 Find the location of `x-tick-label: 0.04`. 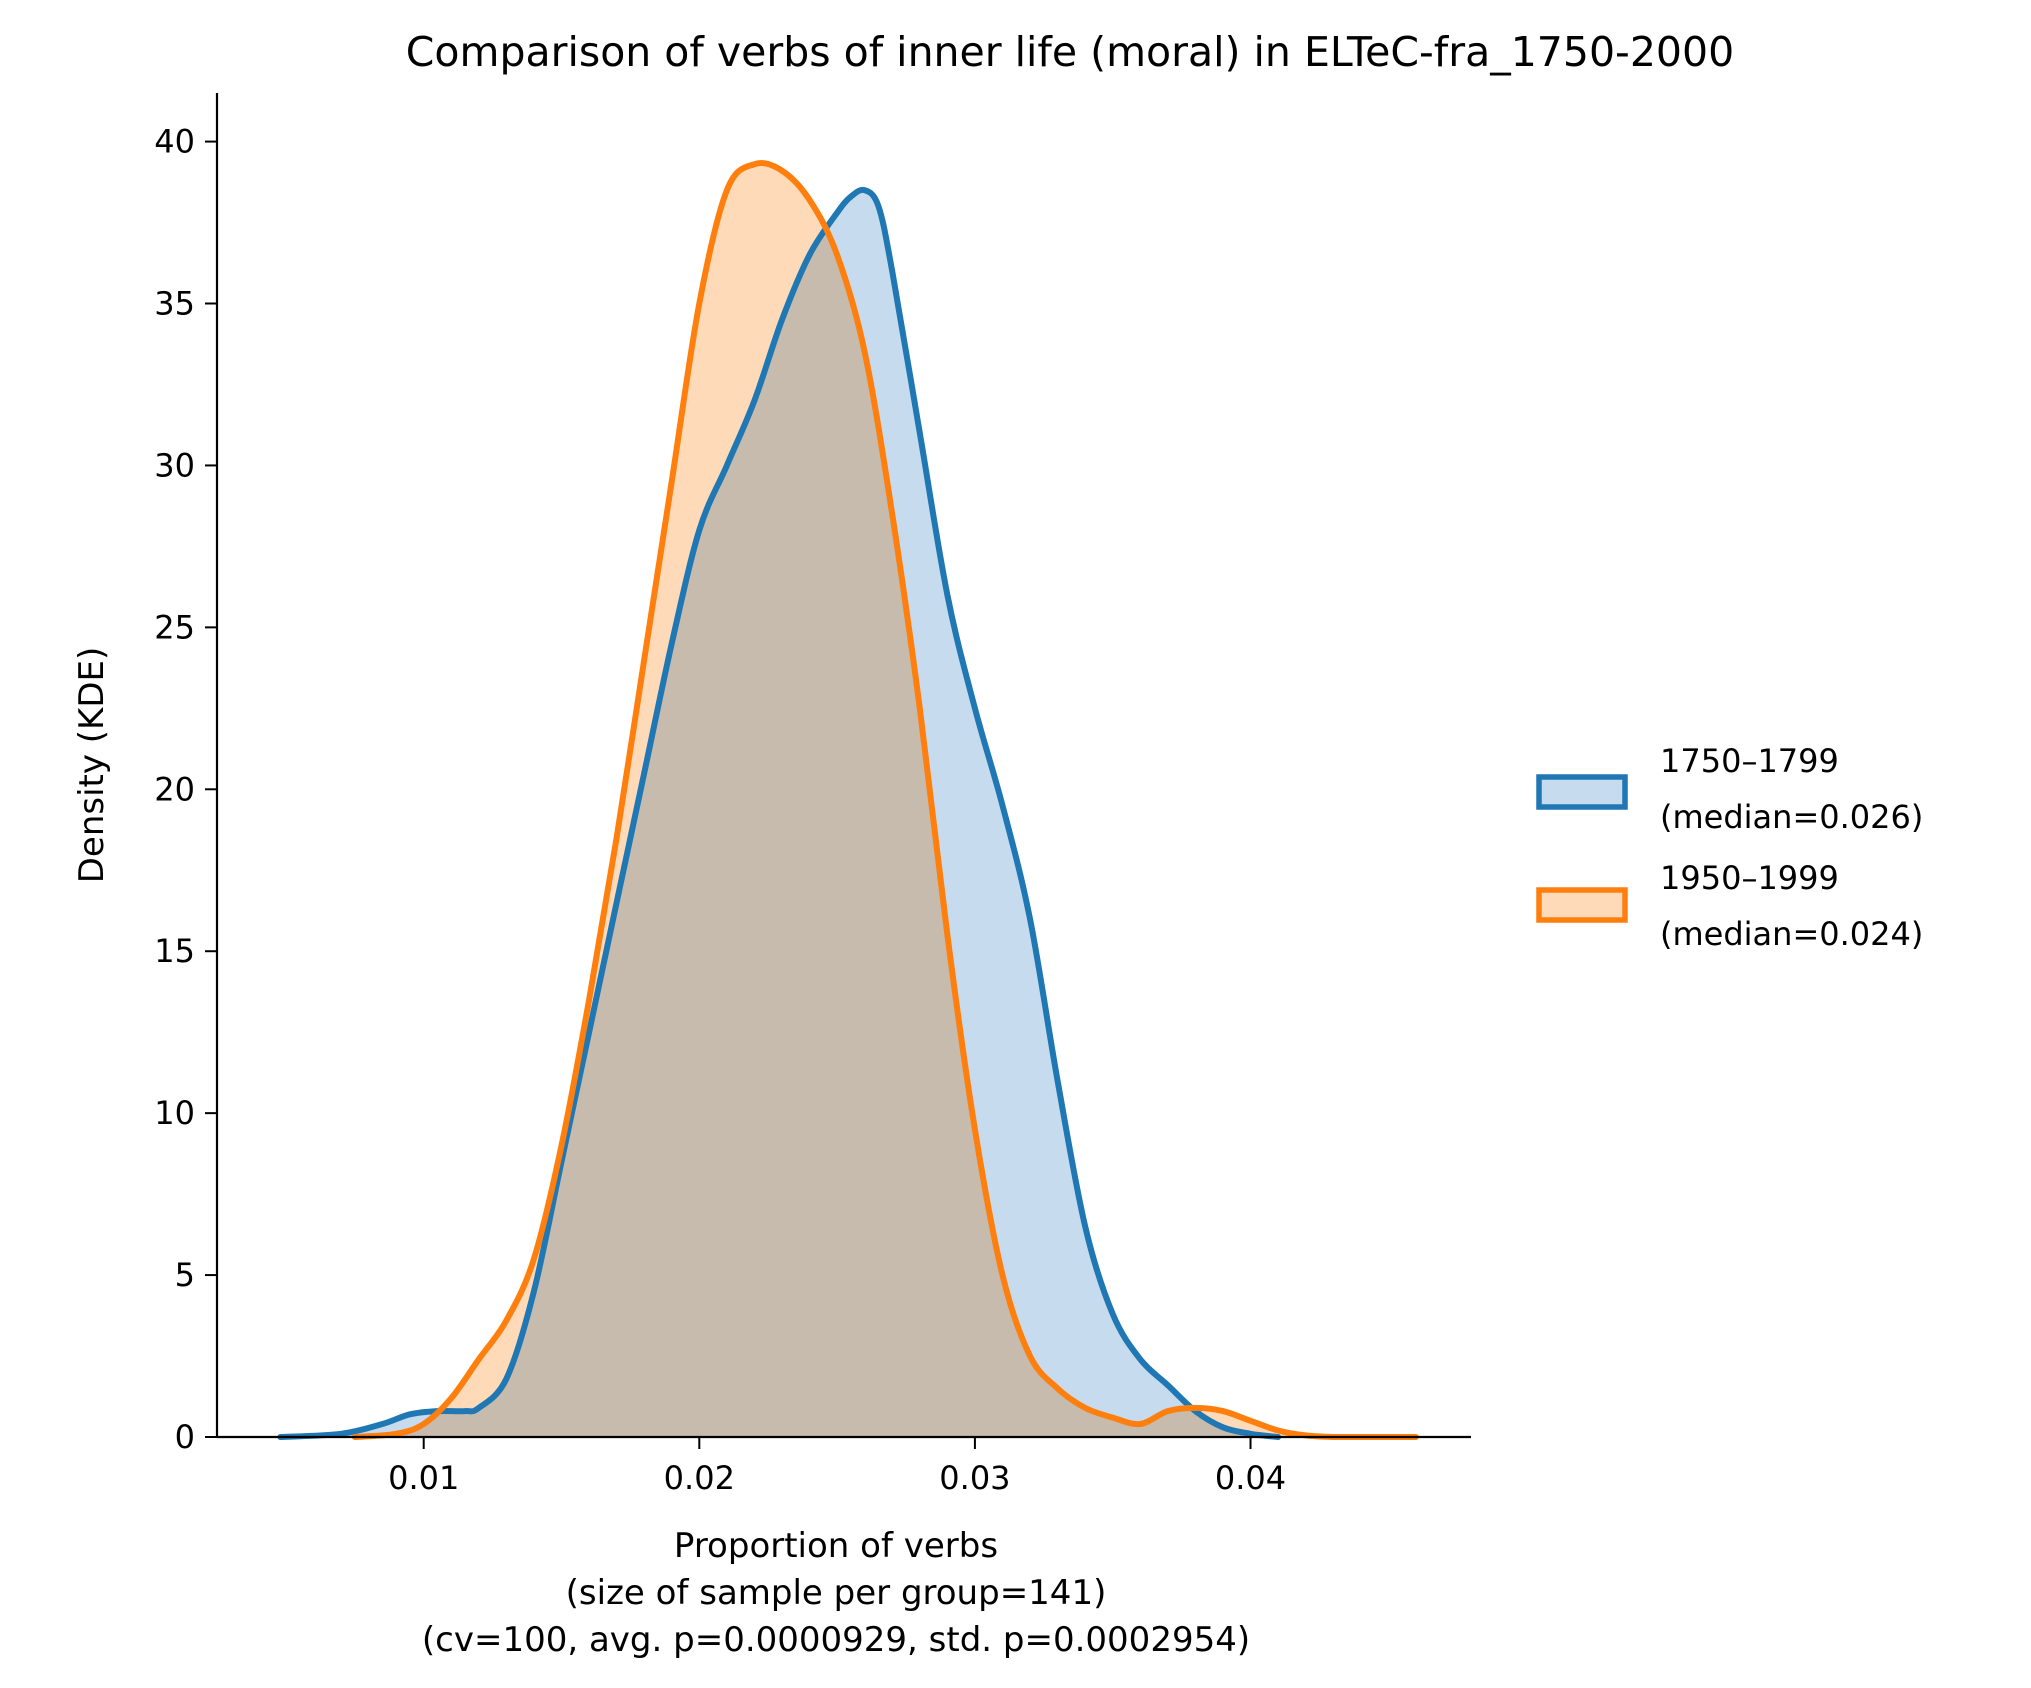

x-tick-label: 0.04 is located at coordinates (1250, 1478).